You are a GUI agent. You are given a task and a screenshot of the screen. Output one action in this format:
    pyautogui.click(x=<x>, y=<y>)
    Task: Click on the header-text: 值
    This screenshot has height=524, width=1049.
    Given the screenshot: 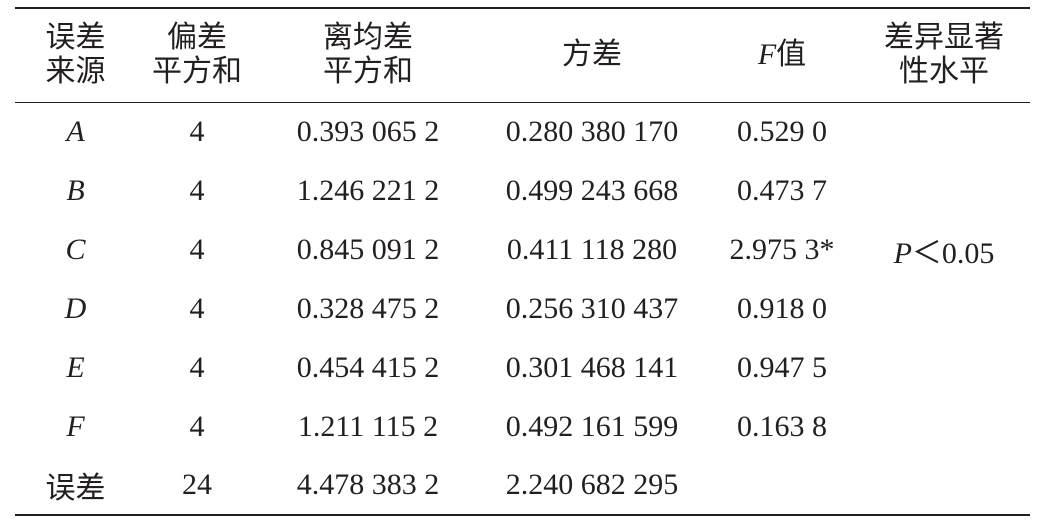 What is the action you would take?
    pyautogui.click(x=791, y=55)
    